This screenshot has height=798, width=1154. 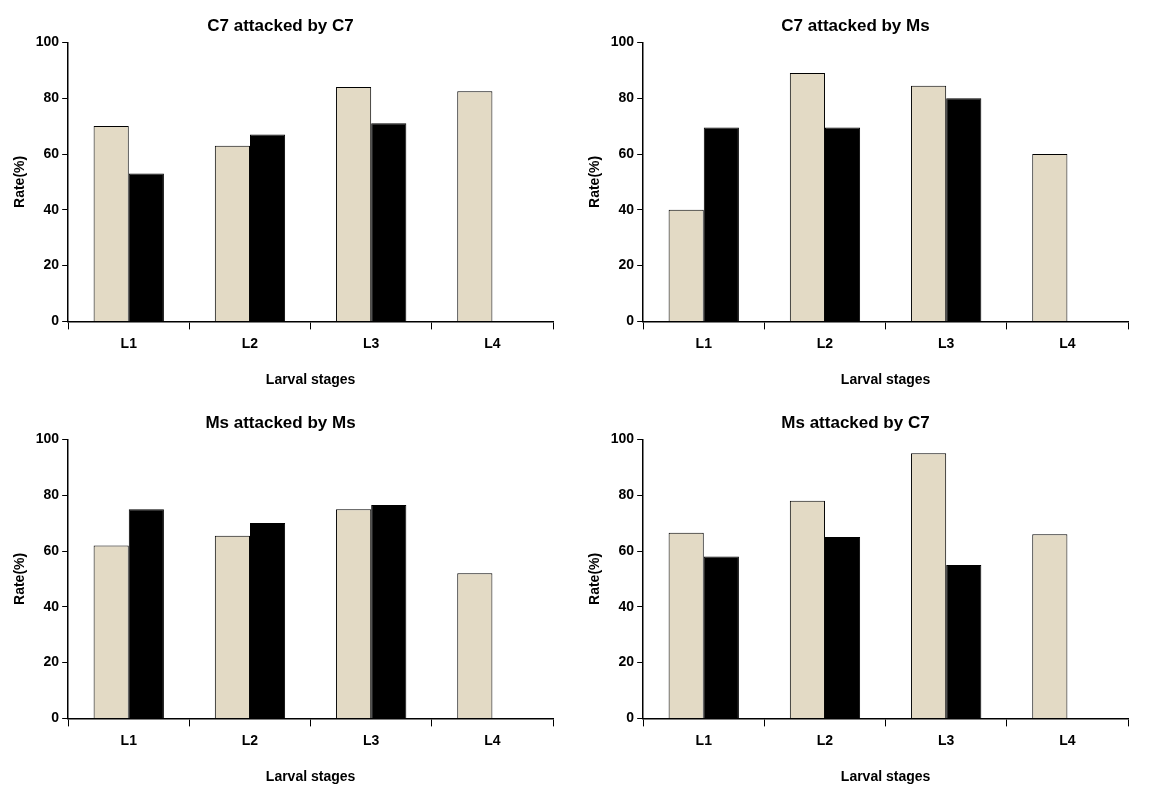 What do you see at coordinates (855, 422) in the screenshot?
I see `chart-title: Ms attacked by C7` at bounding box center [855, 422].